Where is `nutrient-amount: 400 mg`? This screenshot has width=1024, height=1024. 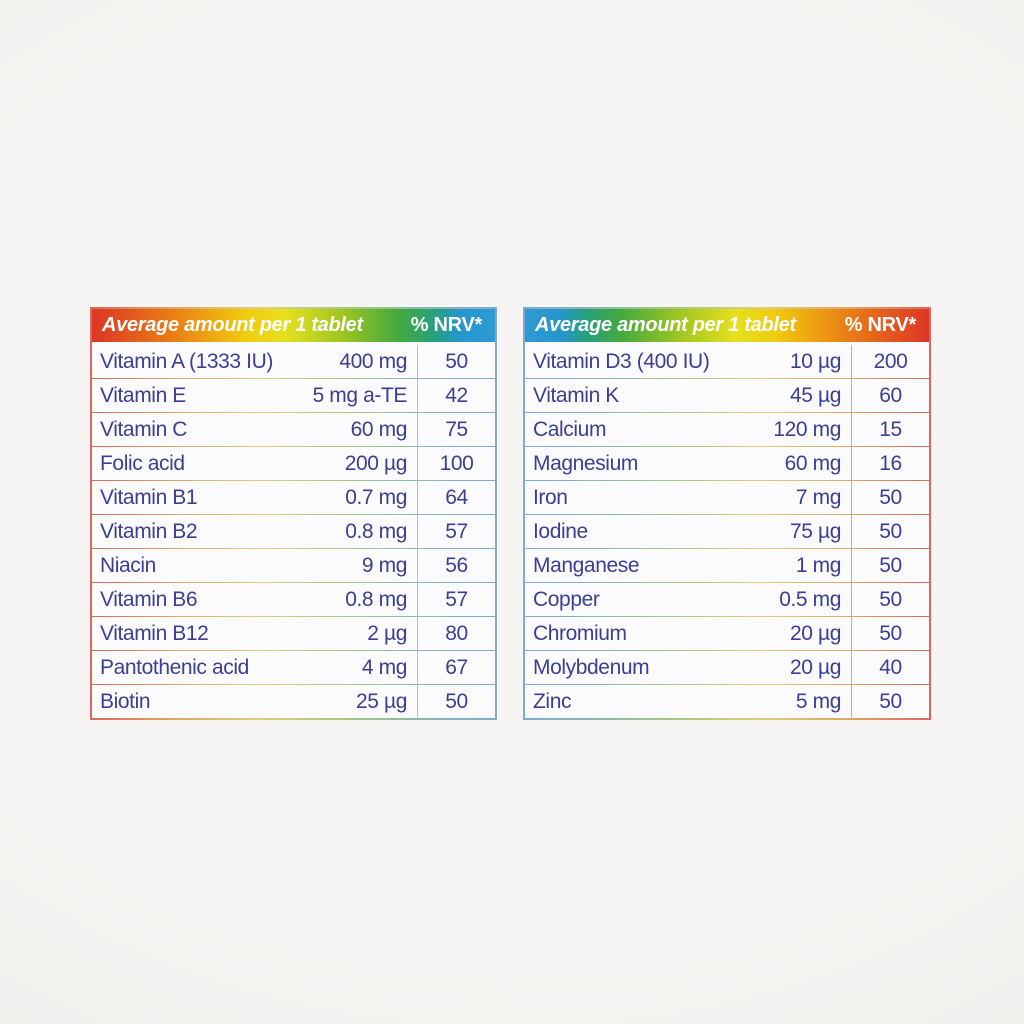
nutrient-amount: 400 mg is located at coordinates (373, 361).